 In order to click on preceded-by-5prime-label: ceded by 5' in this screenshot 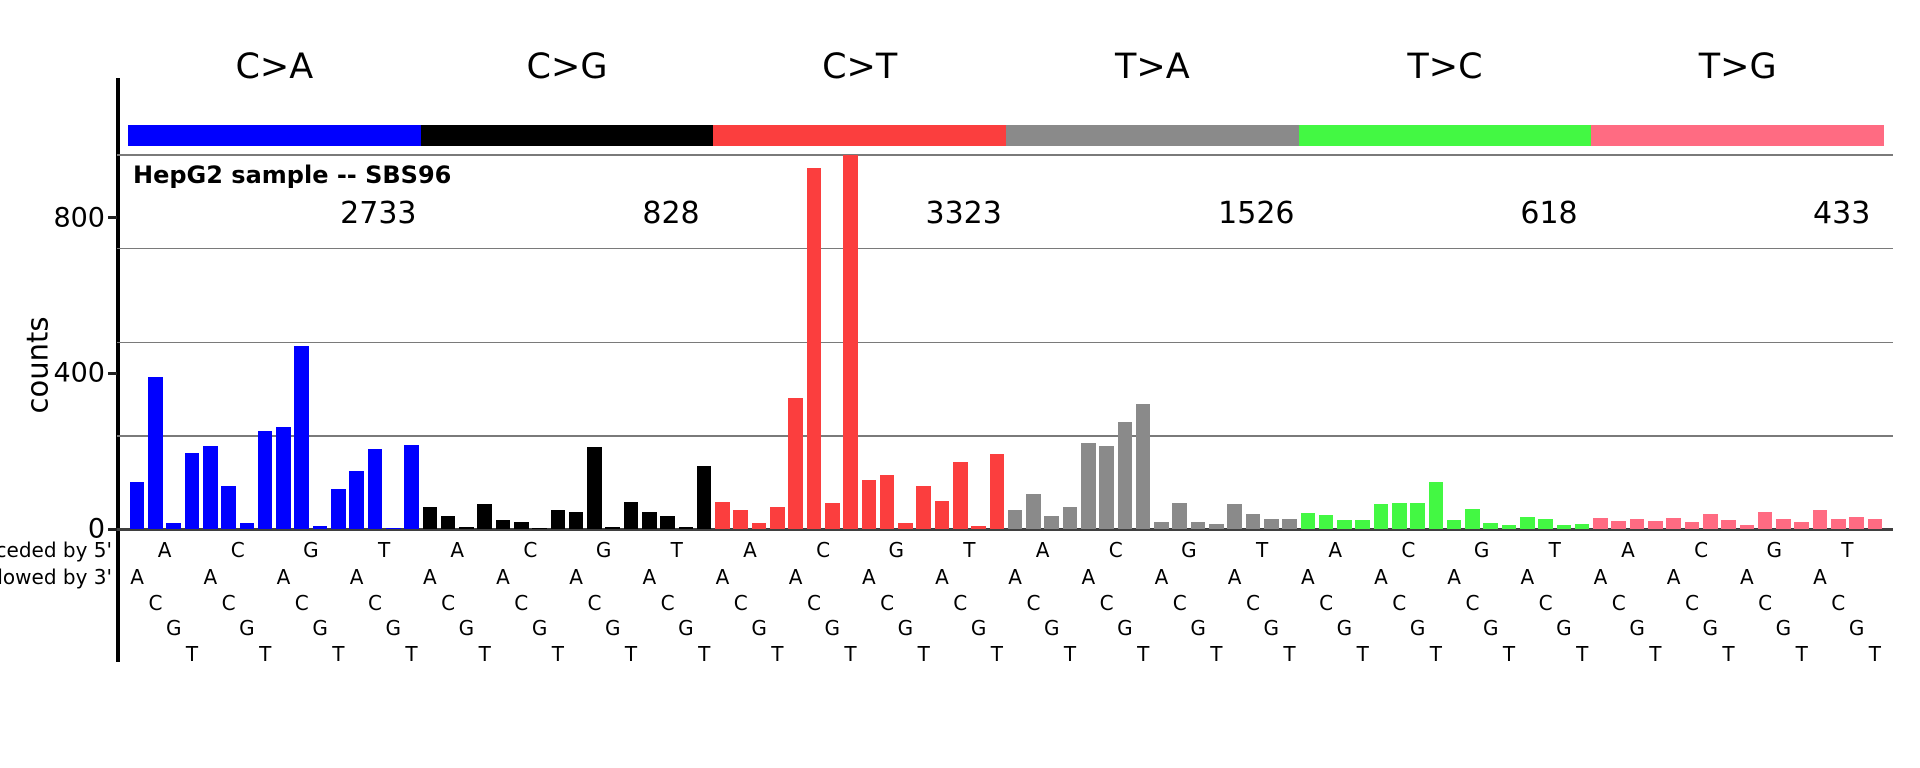, I will do `click(56, 550)`.